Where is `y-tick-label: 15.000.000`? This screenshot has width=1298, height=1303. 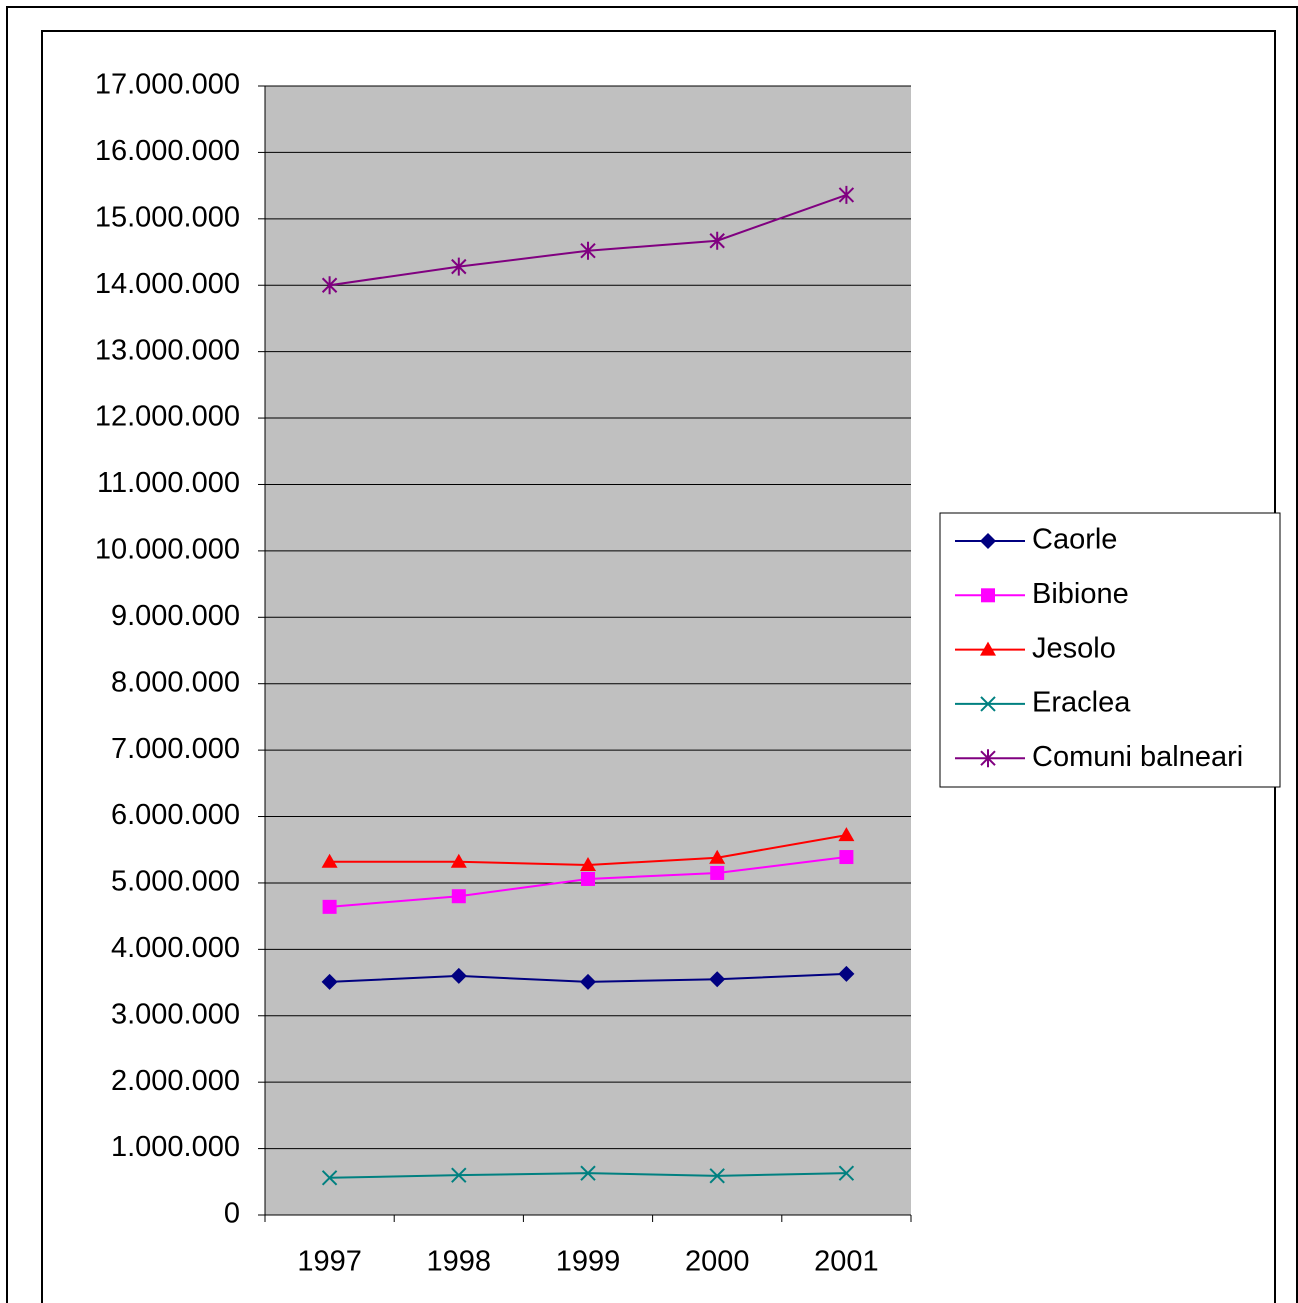 y-tick-label: 15.000.000 is located at coordinates (167, 217).